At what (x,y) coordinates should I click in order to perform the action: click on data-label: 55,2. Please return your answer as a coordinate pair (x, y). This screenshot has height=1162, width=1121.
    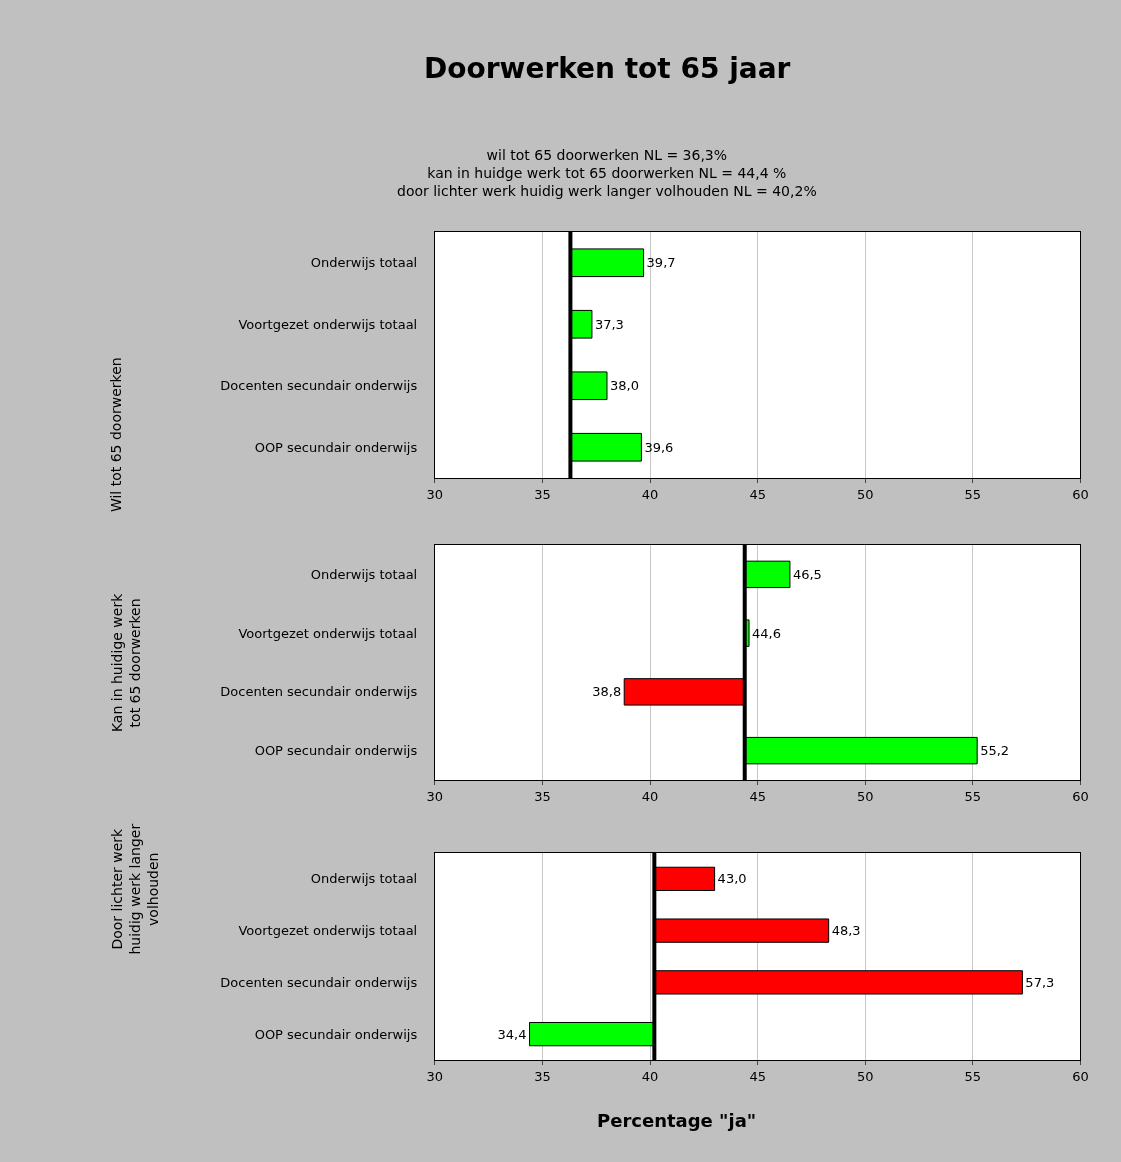
    Looking at the image, I should click on (995, 751).